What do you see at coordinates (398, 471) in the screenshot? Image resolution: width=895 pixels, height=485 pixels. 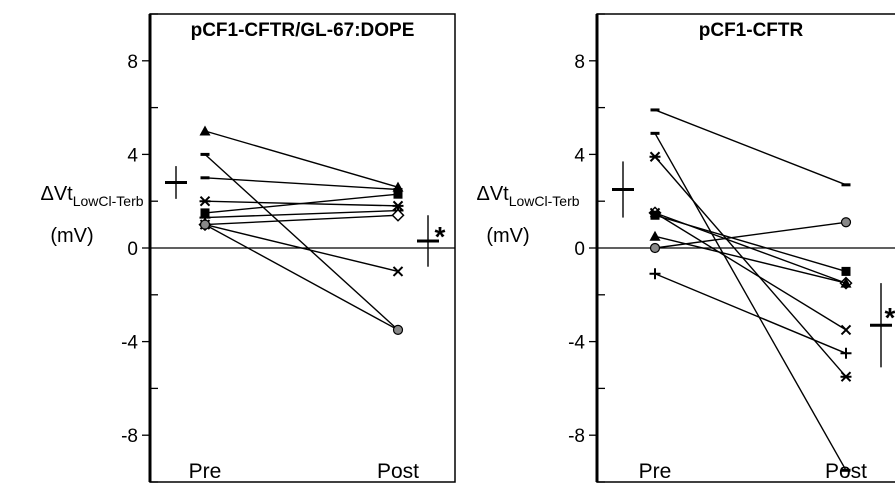 I see `x-category-label: Post` at bounding box center [398, 471].